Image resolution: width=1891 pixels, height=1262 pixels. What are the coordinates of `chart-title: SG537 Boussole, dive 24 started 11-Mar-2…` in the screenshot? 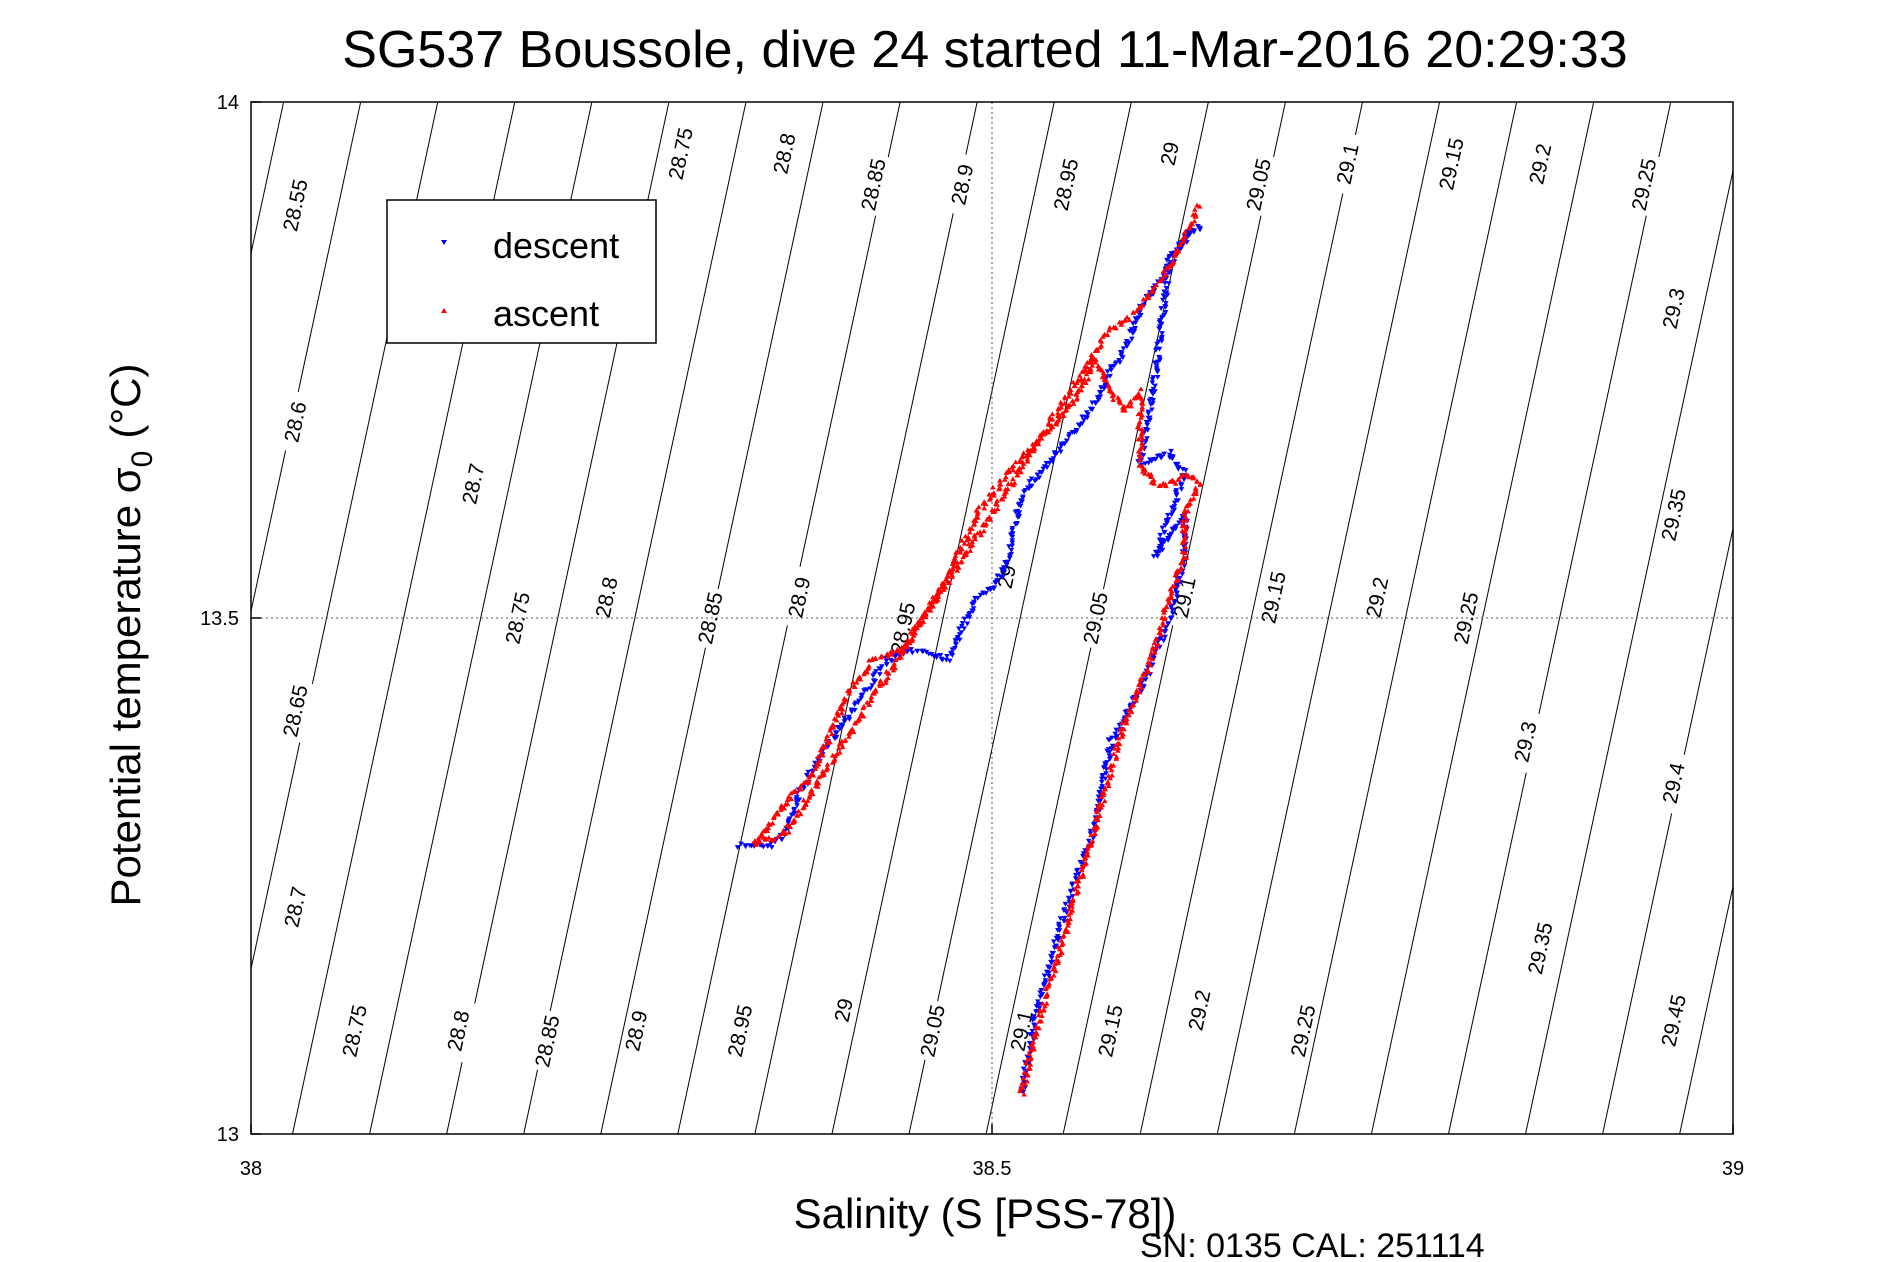 It's located at (984, 50).